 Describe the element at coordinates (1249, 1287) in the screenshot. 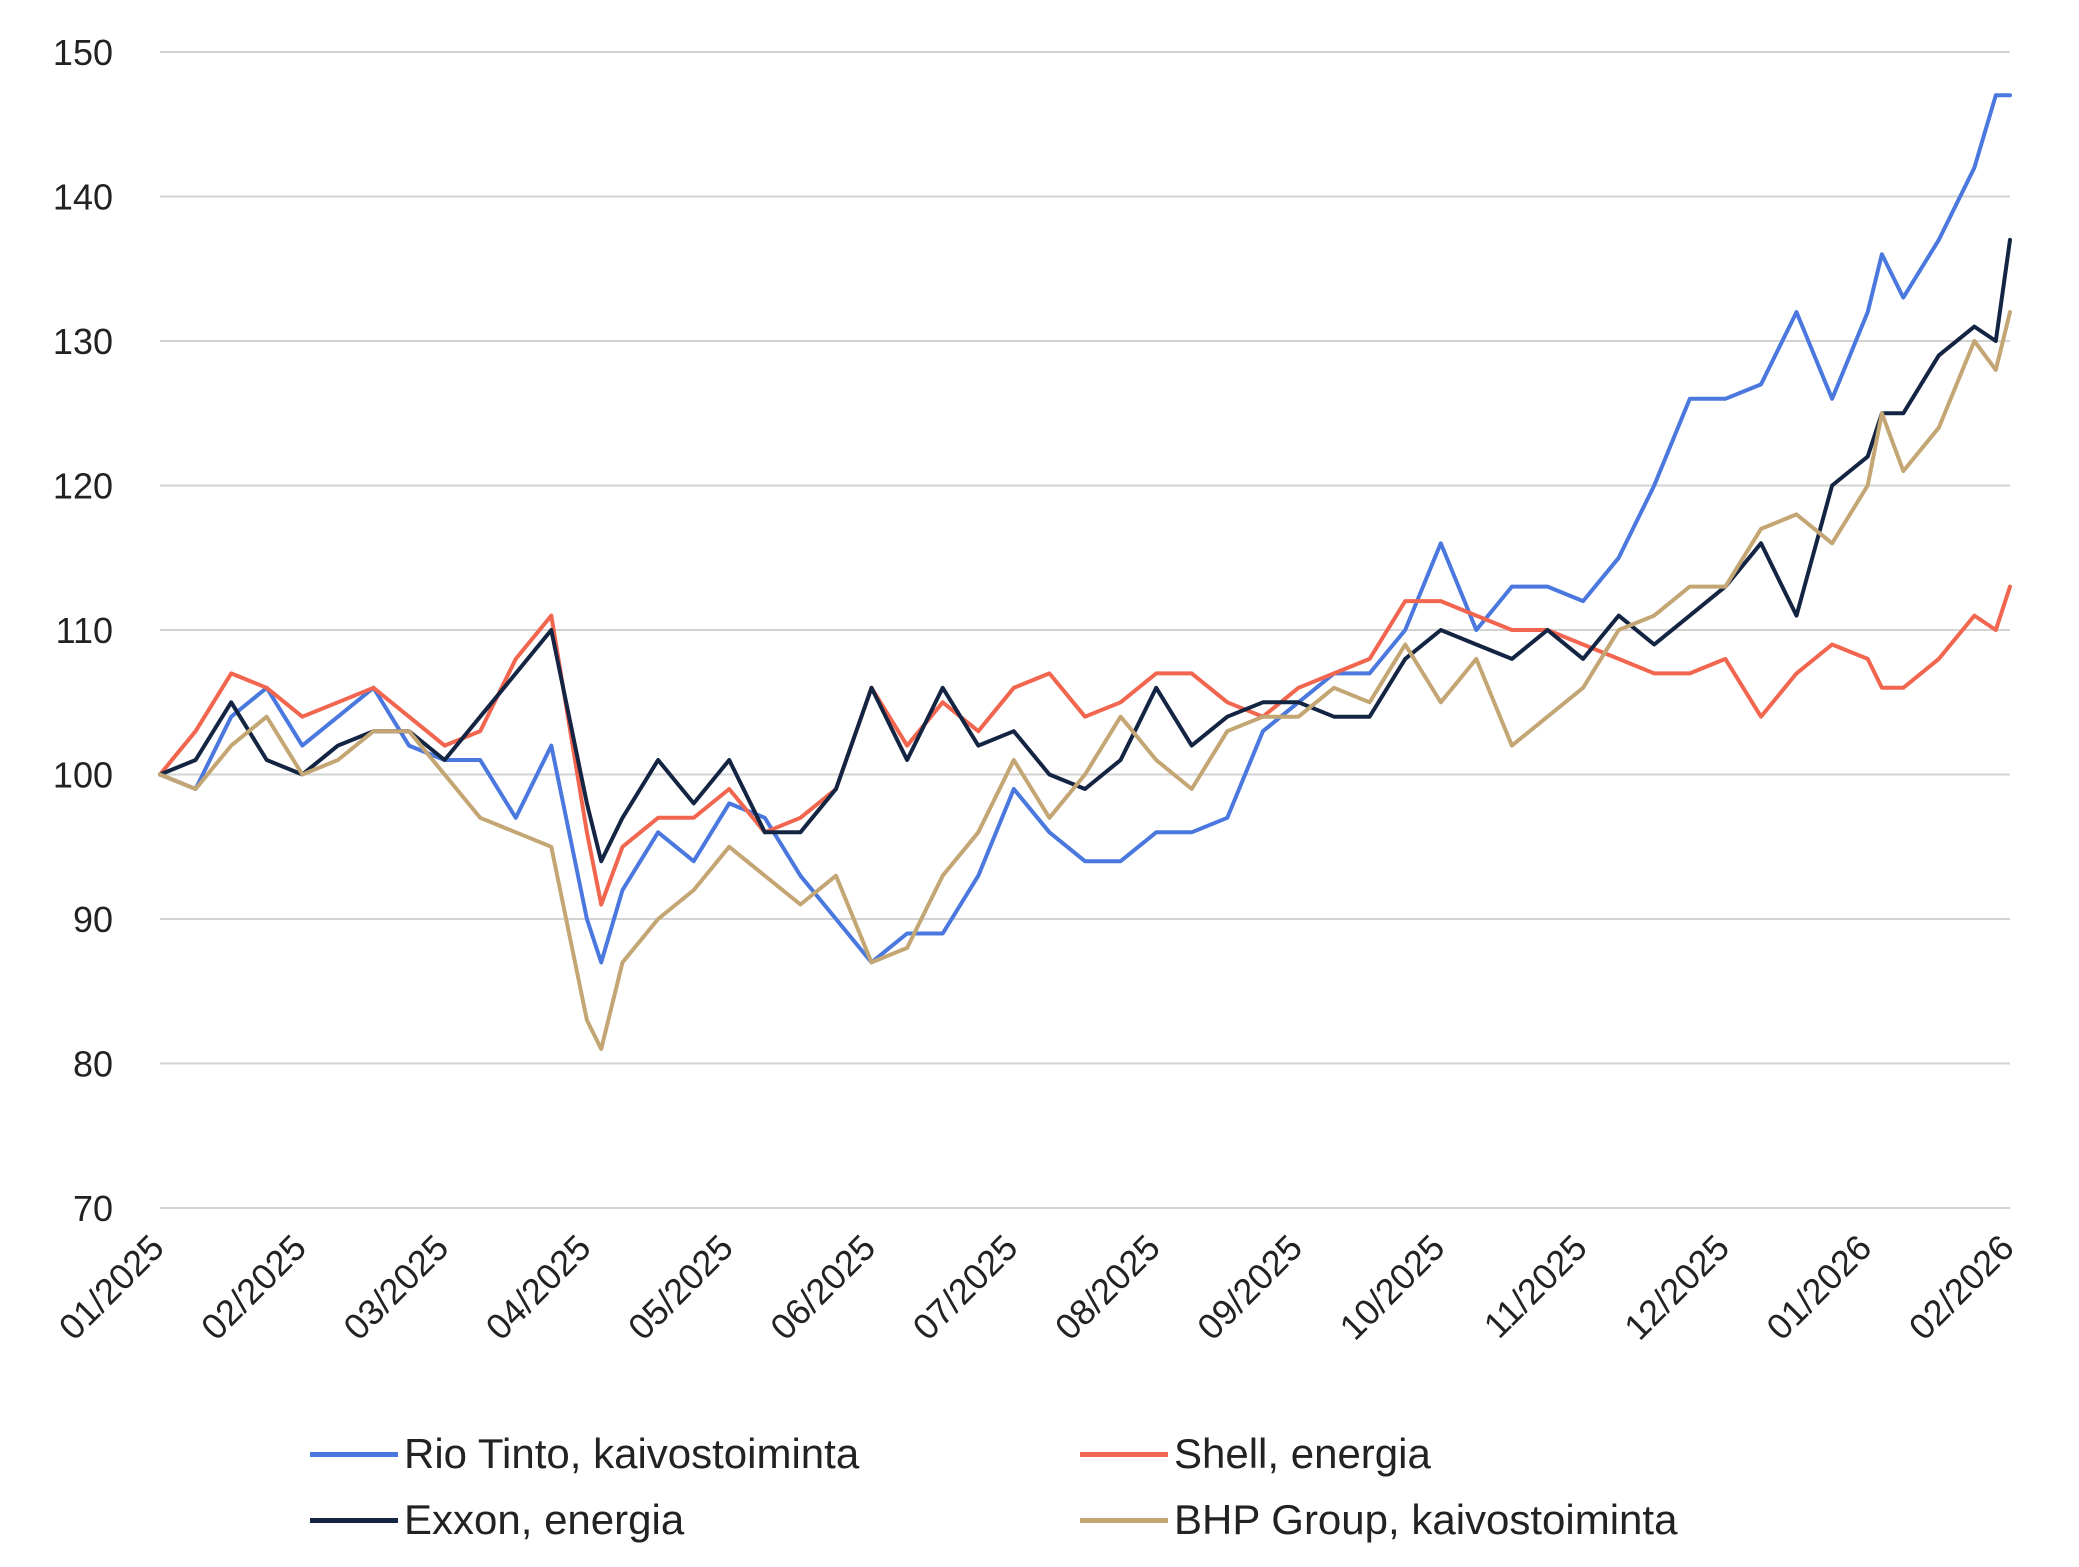

I see `x-tick-label-8: 09/2025` at that location.